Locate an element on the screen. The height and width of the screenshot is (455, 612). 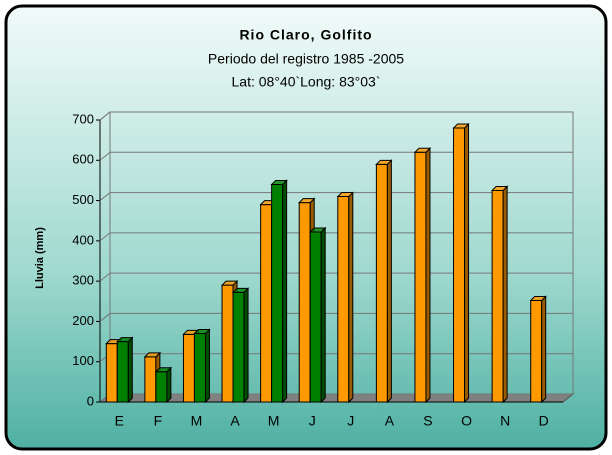
y-tick-label: 700 is located at coordinates (83, 118).